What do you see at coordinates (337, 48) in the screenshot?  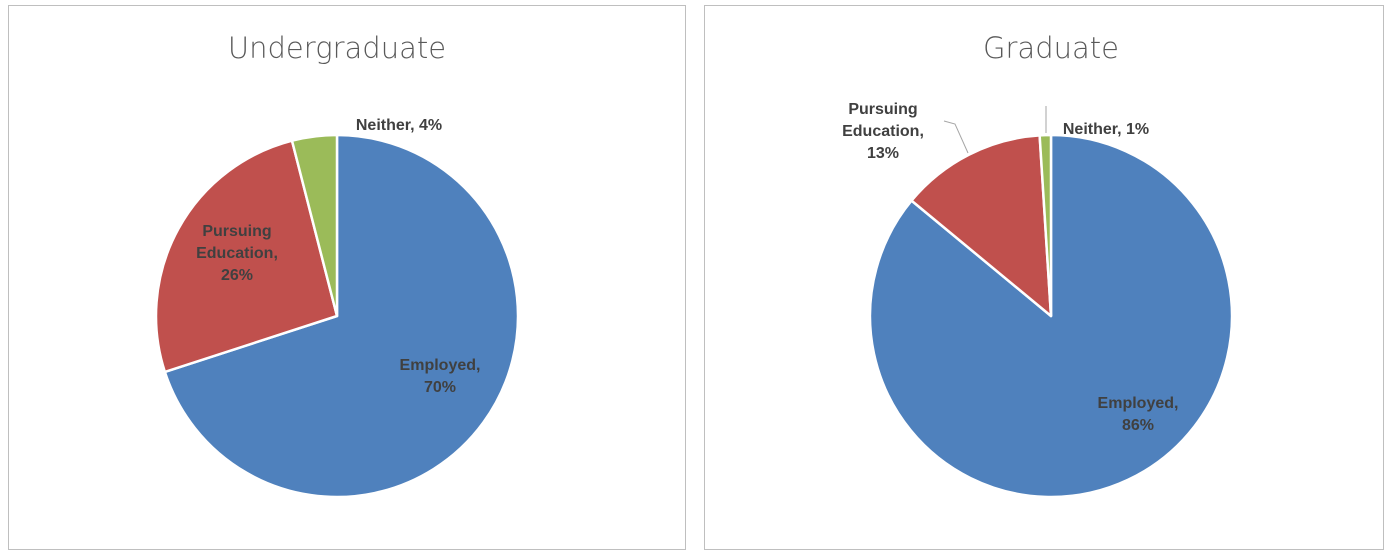 I see `chart-title: Undergraduate` at bounding box center [337, 48].